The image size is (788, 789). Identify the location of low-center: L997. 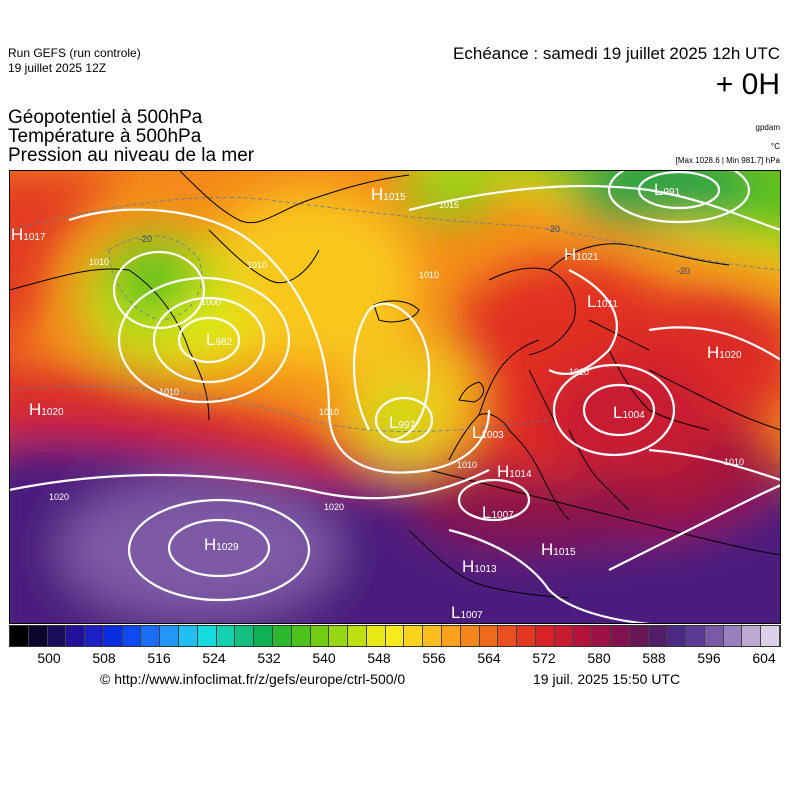
(402, 422).